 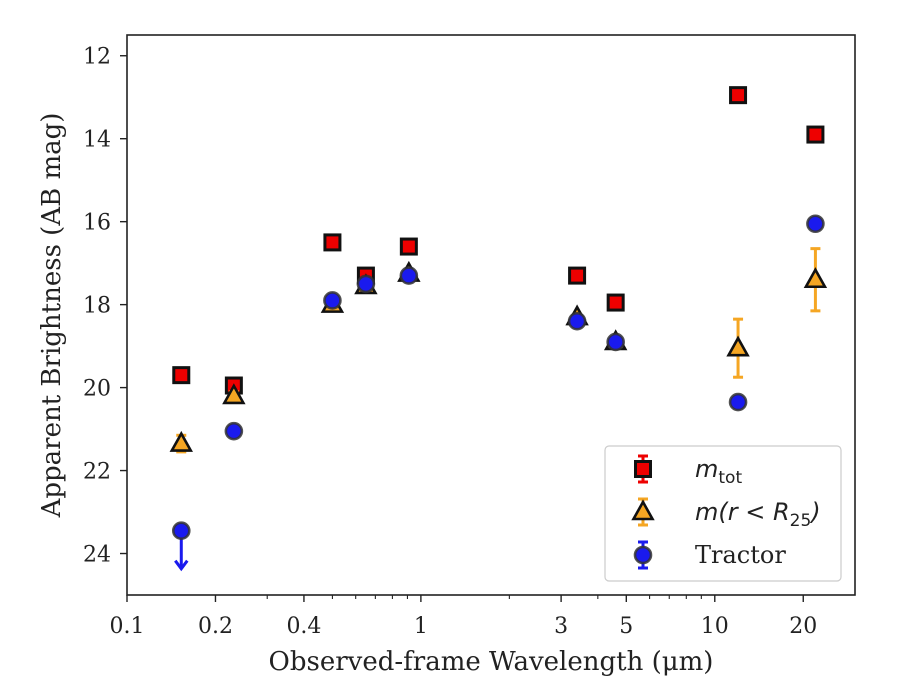 I want to click on y-tick-label: 24, so click(x=97, y=555).